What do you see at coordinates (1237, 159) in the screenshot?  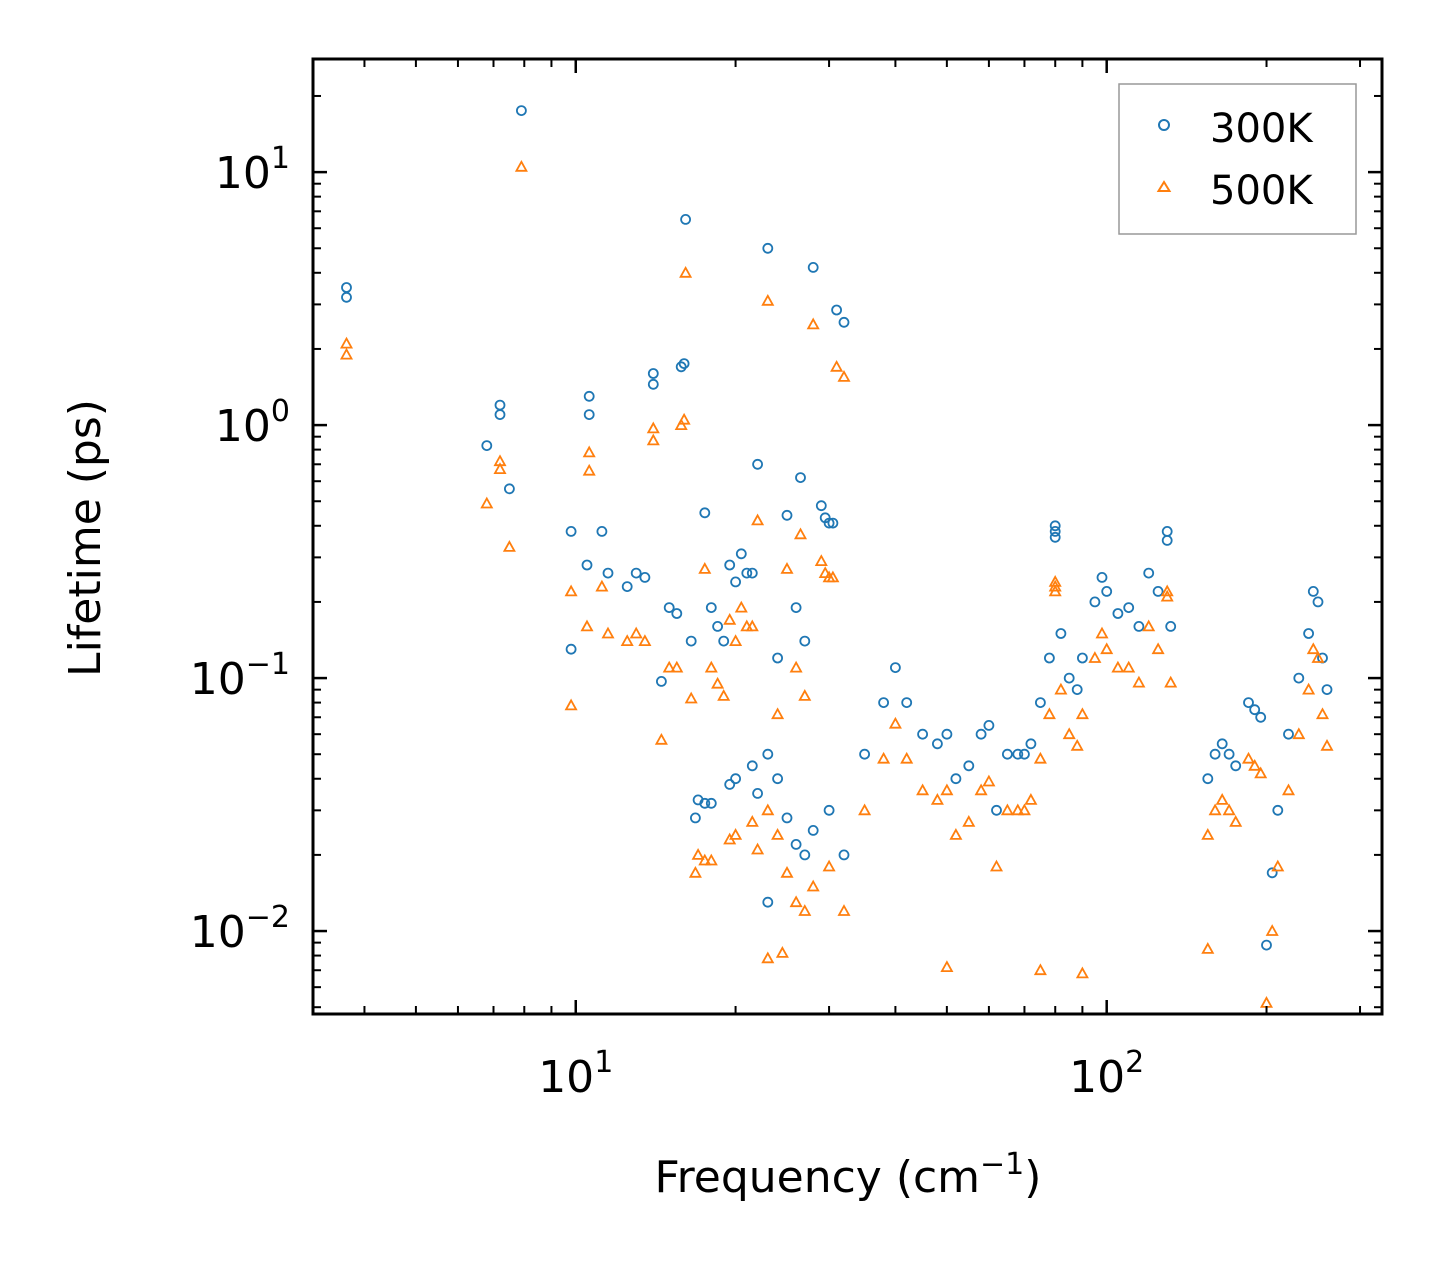 I see `legend: 300K 500K` at bounding box center [1237, 159].